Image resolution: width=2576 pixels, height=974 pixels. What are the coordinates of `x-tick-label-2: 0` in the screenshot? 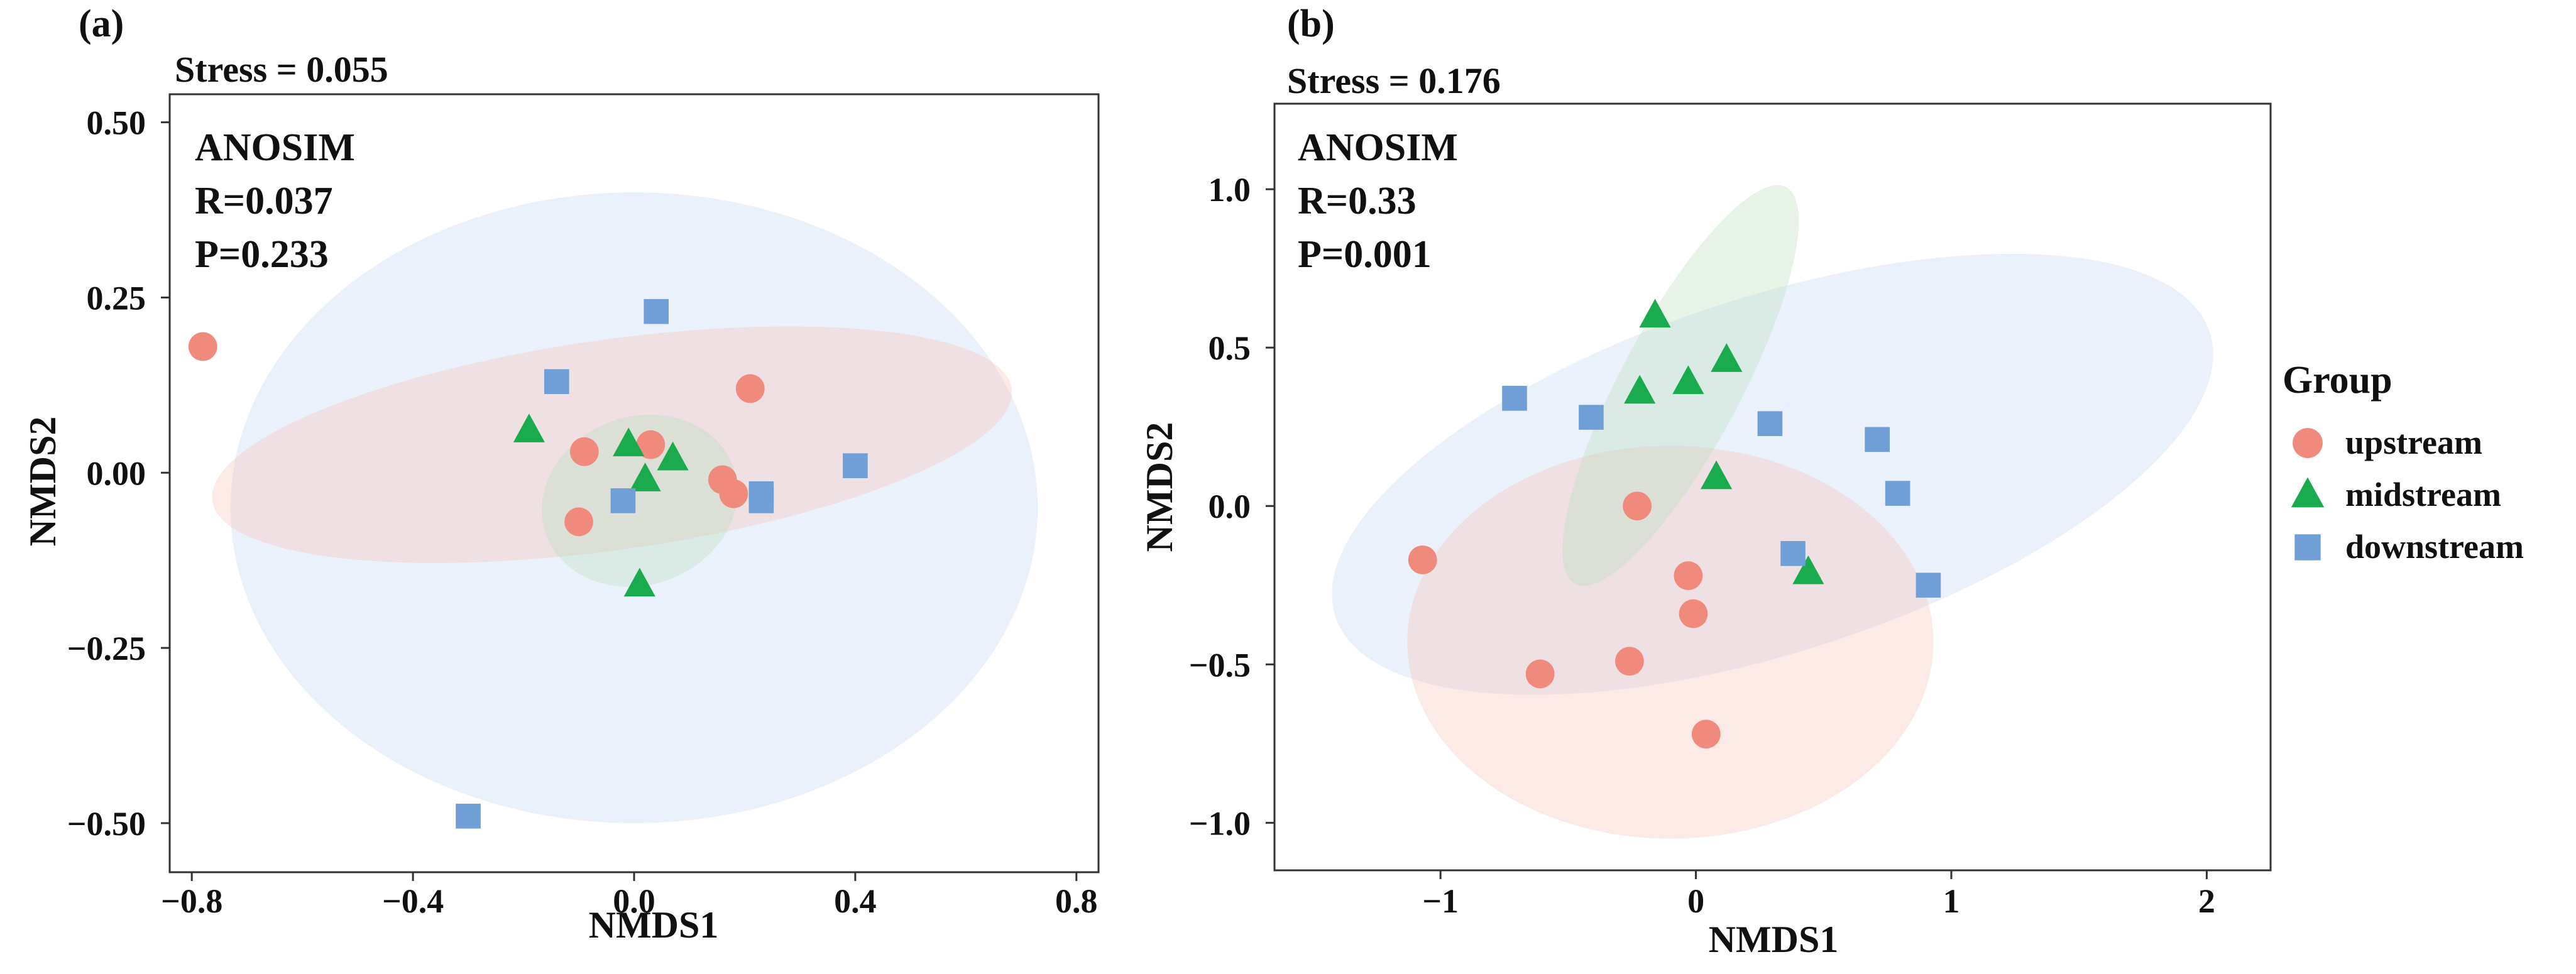 It's located at (1695, 901).